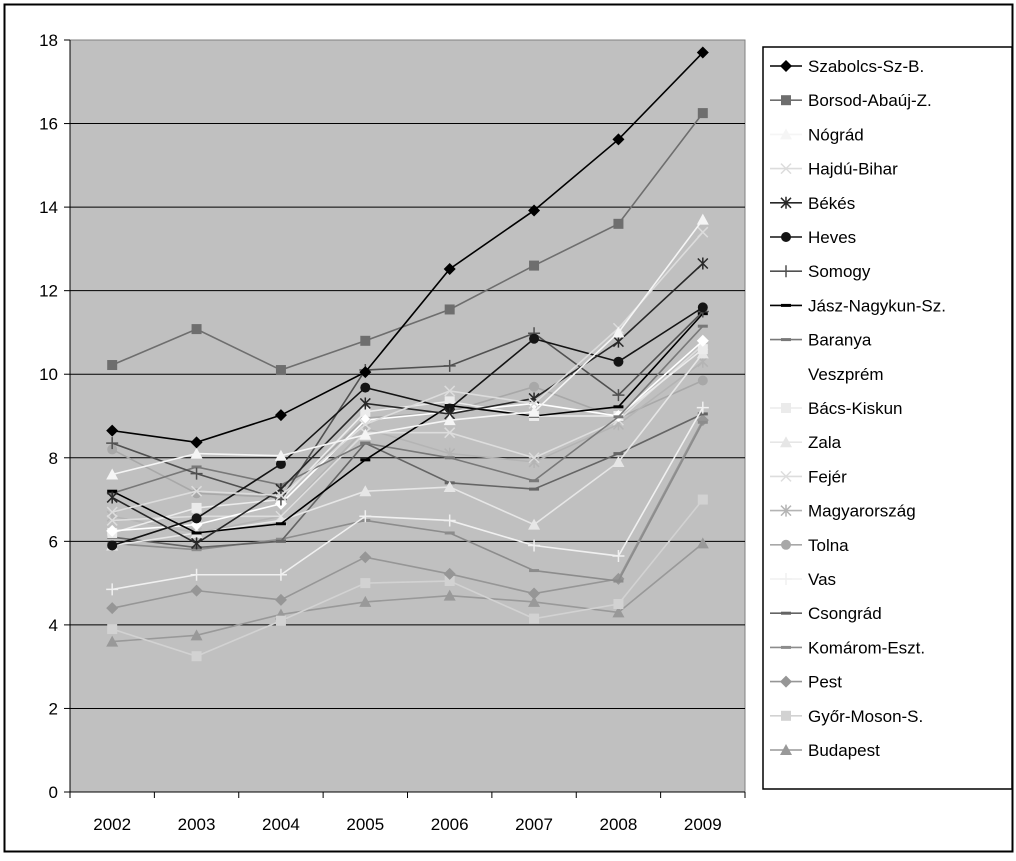 This screenshot has height=861, width=1016. I want to click on legend-entry-3: Hajdú-Bihar, so click(834, 169).